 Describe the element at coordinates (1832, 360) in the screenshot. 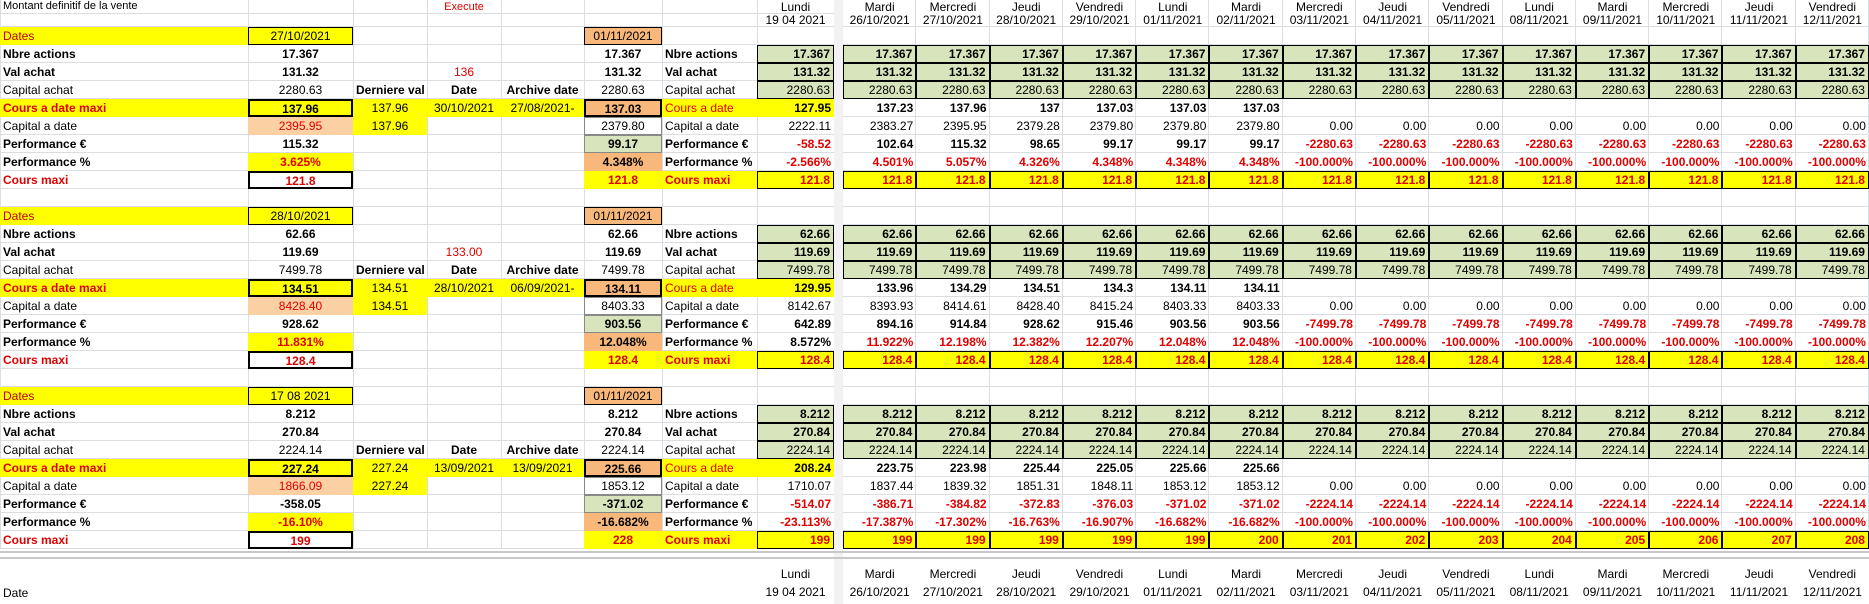

I see `daily-value: 128.4` at that location.